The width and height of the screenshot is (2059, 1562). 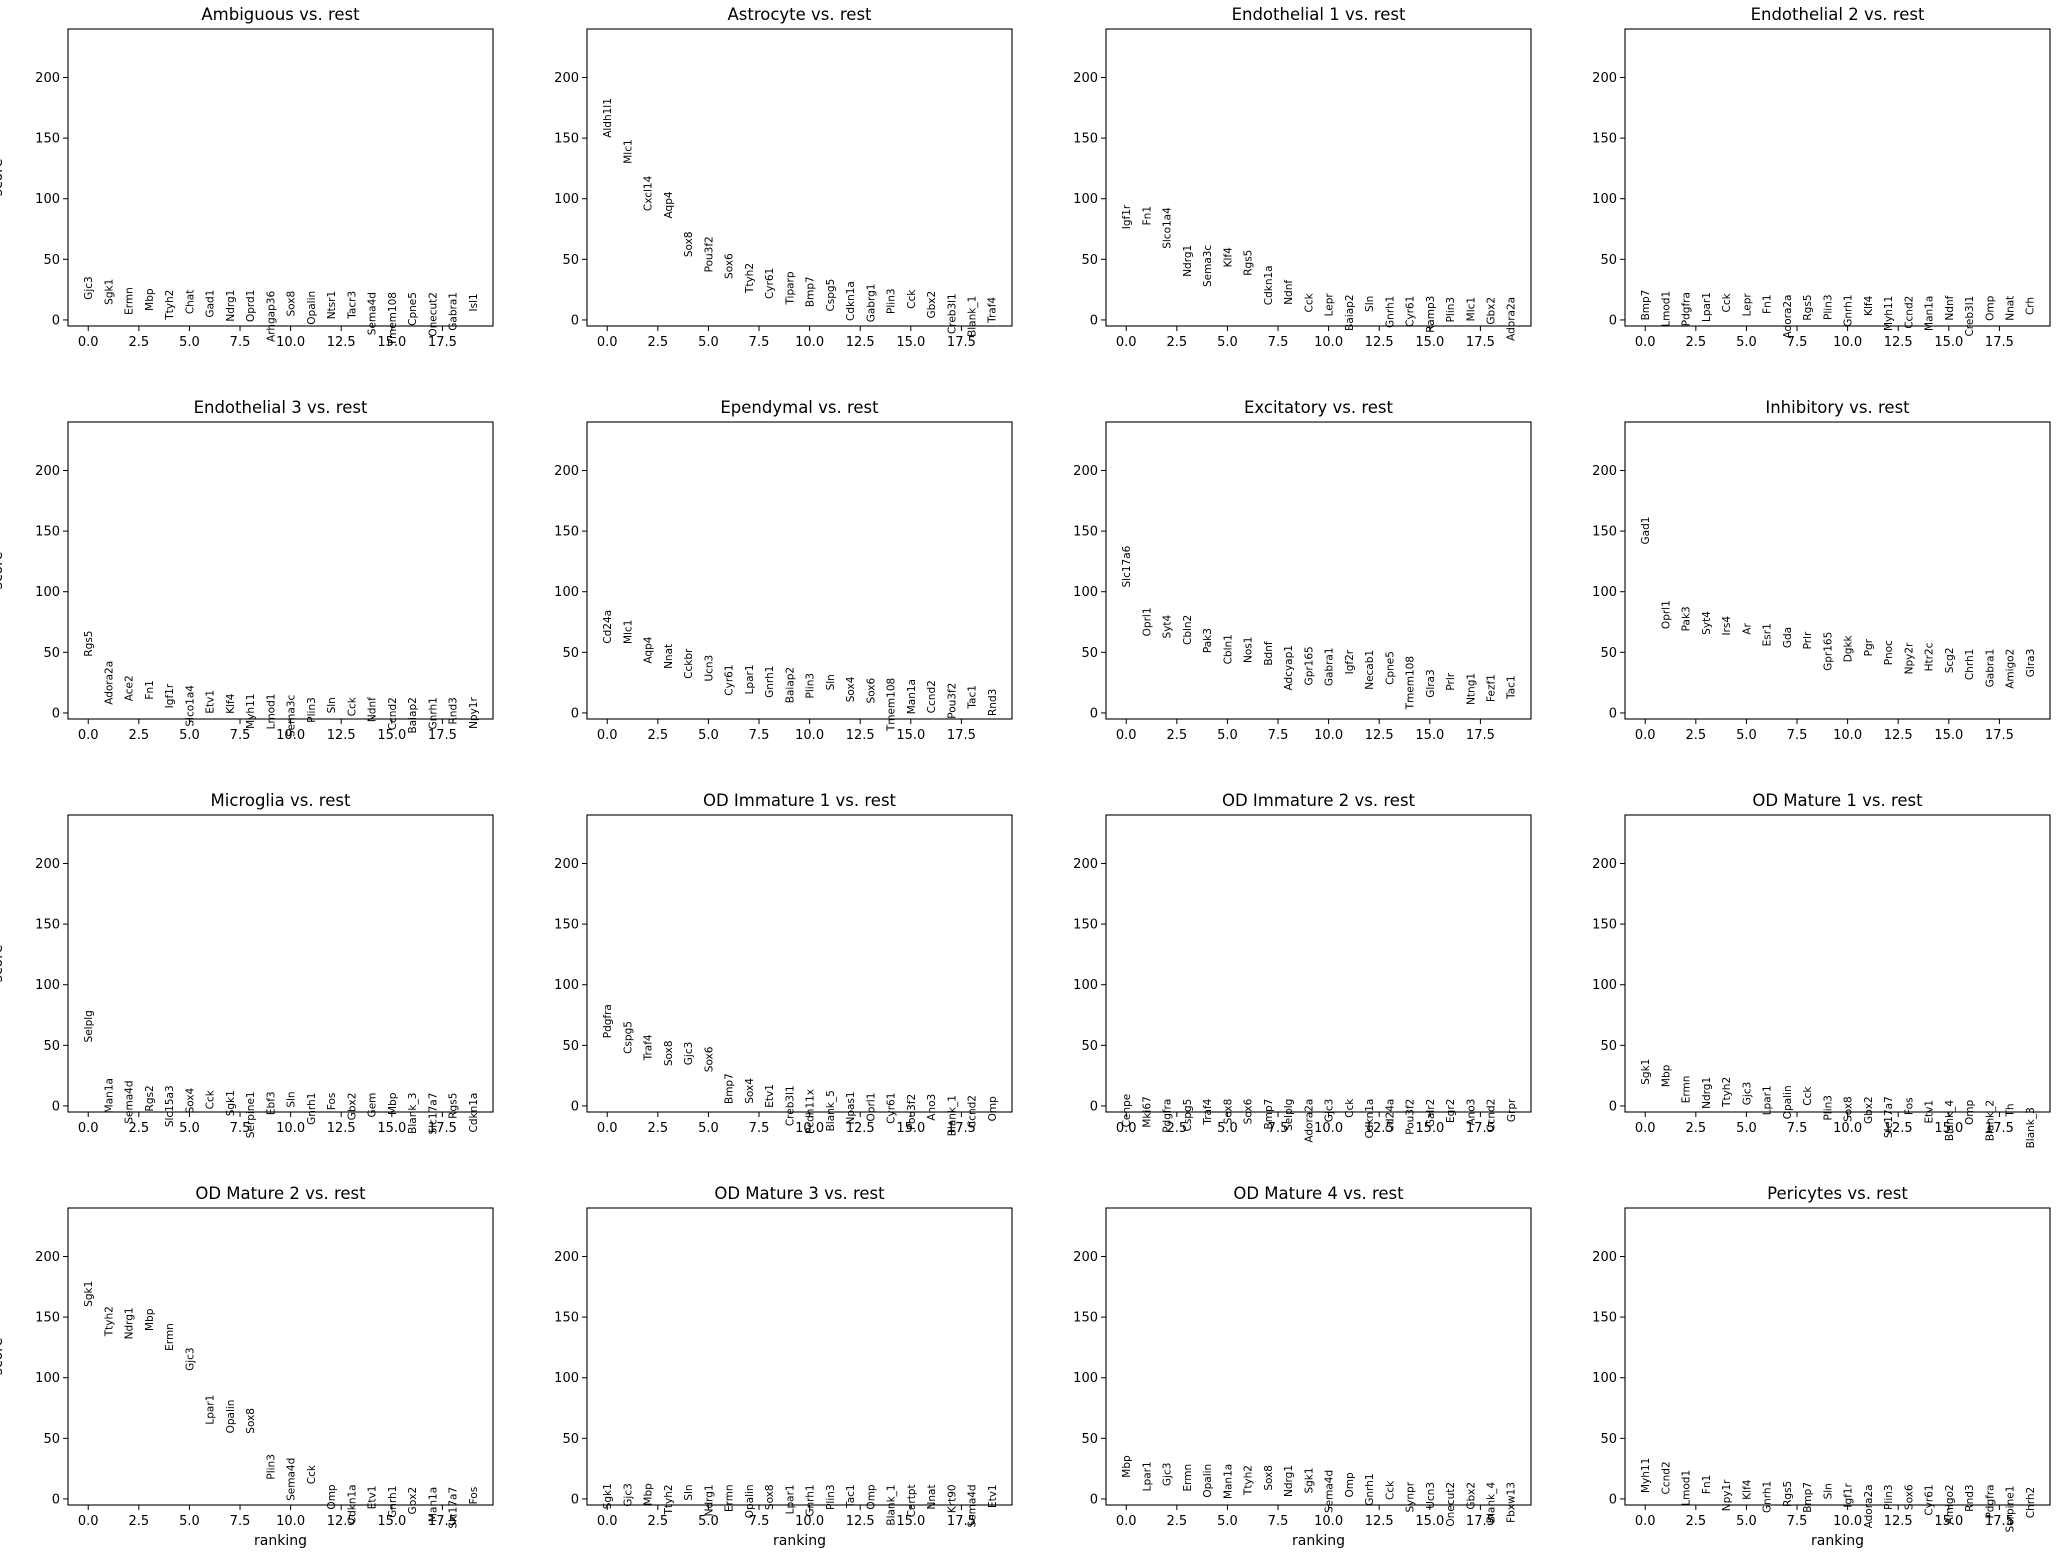 What do you see at coordinates (1147, 621) in the screenshot?
I see `gene-label: Oprl1` at bounding box center [1147, 621].